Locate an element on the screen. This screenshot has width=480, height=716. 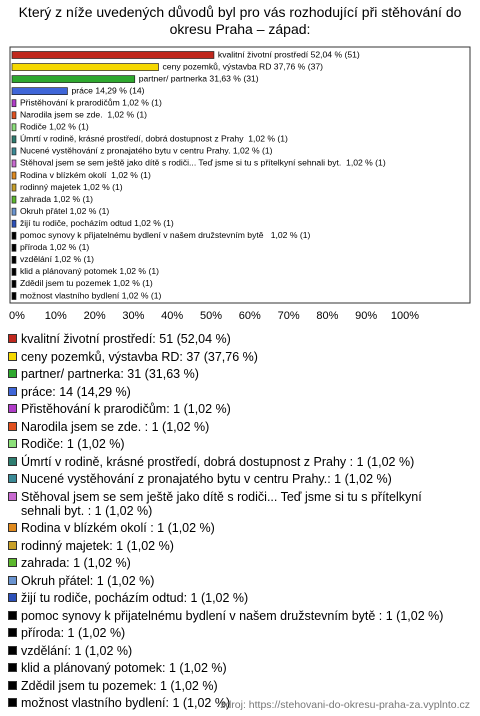
legend-label: zahrada: 1 (1,02 %) is located at coordinates (76, 563).